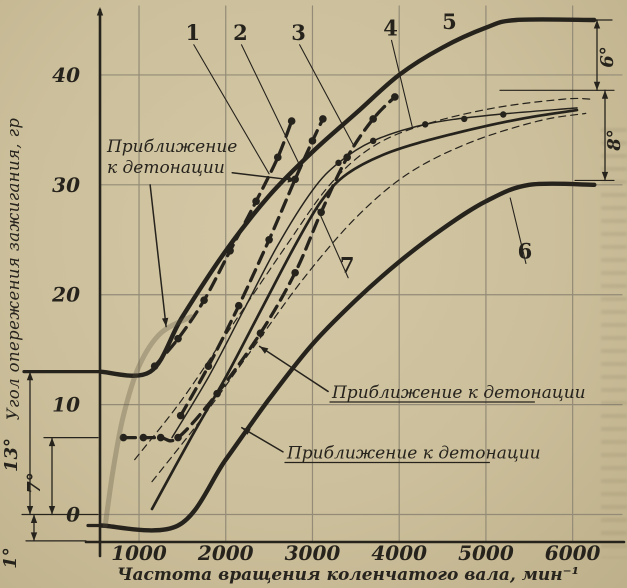  What do you see at coordinates (607, 57) in the screenshot?
I see `dimension-label: 6°` at bounding box center [607, 57].